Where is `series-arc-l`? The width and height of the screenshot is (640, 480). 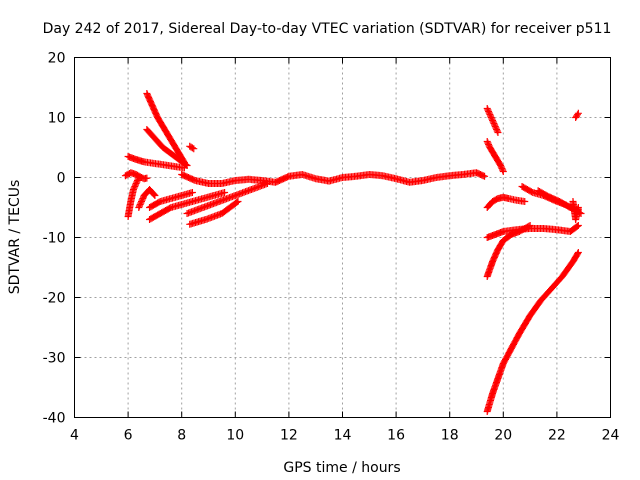
series-arc-l is located at coordinates (333, 178).